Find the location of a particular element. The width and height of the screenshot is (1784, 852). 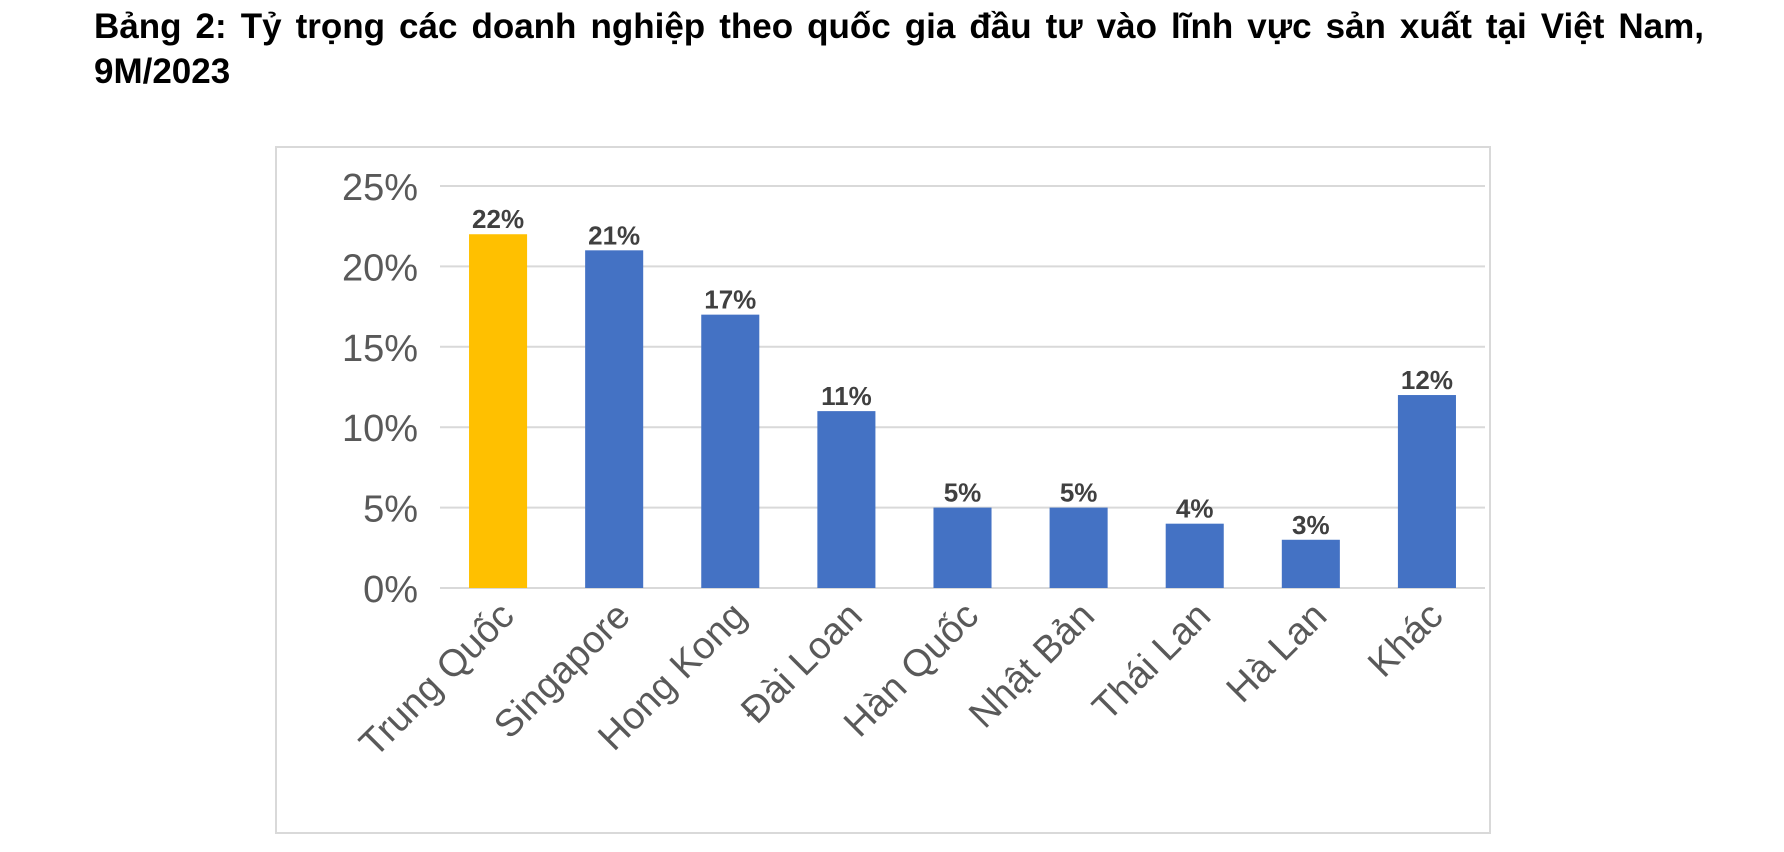

data-label: 11% is located at coordinates (846, 396).